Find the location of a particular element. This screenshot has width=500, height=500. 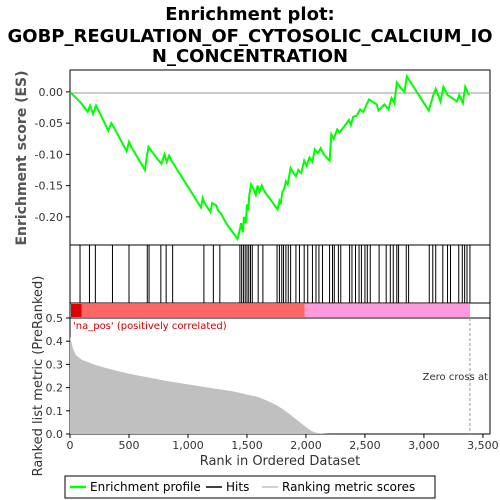

x-tick-label: 2,000 is located at coordinates (306, 445).